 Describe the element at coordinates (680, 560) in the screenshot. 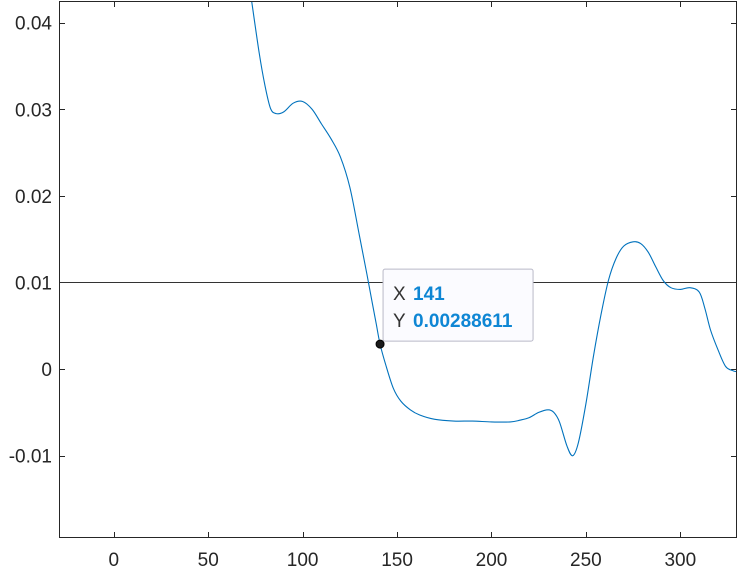

I see `x-tick-label: 300` at that location.